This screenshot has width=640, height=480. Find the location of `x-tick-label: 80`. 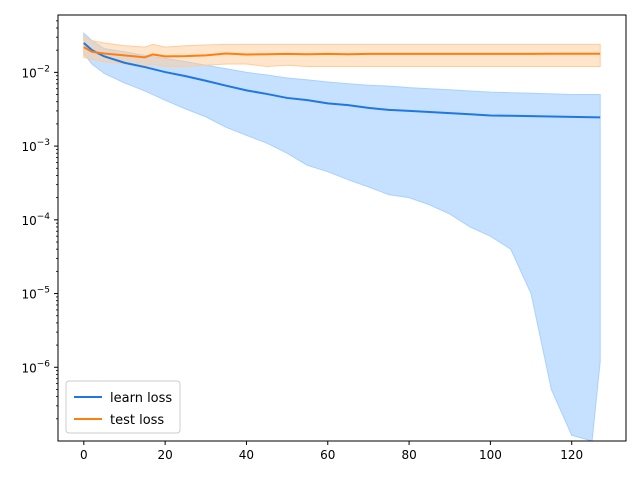

x-tick-label: 80 is located at coordinates (408, 455).